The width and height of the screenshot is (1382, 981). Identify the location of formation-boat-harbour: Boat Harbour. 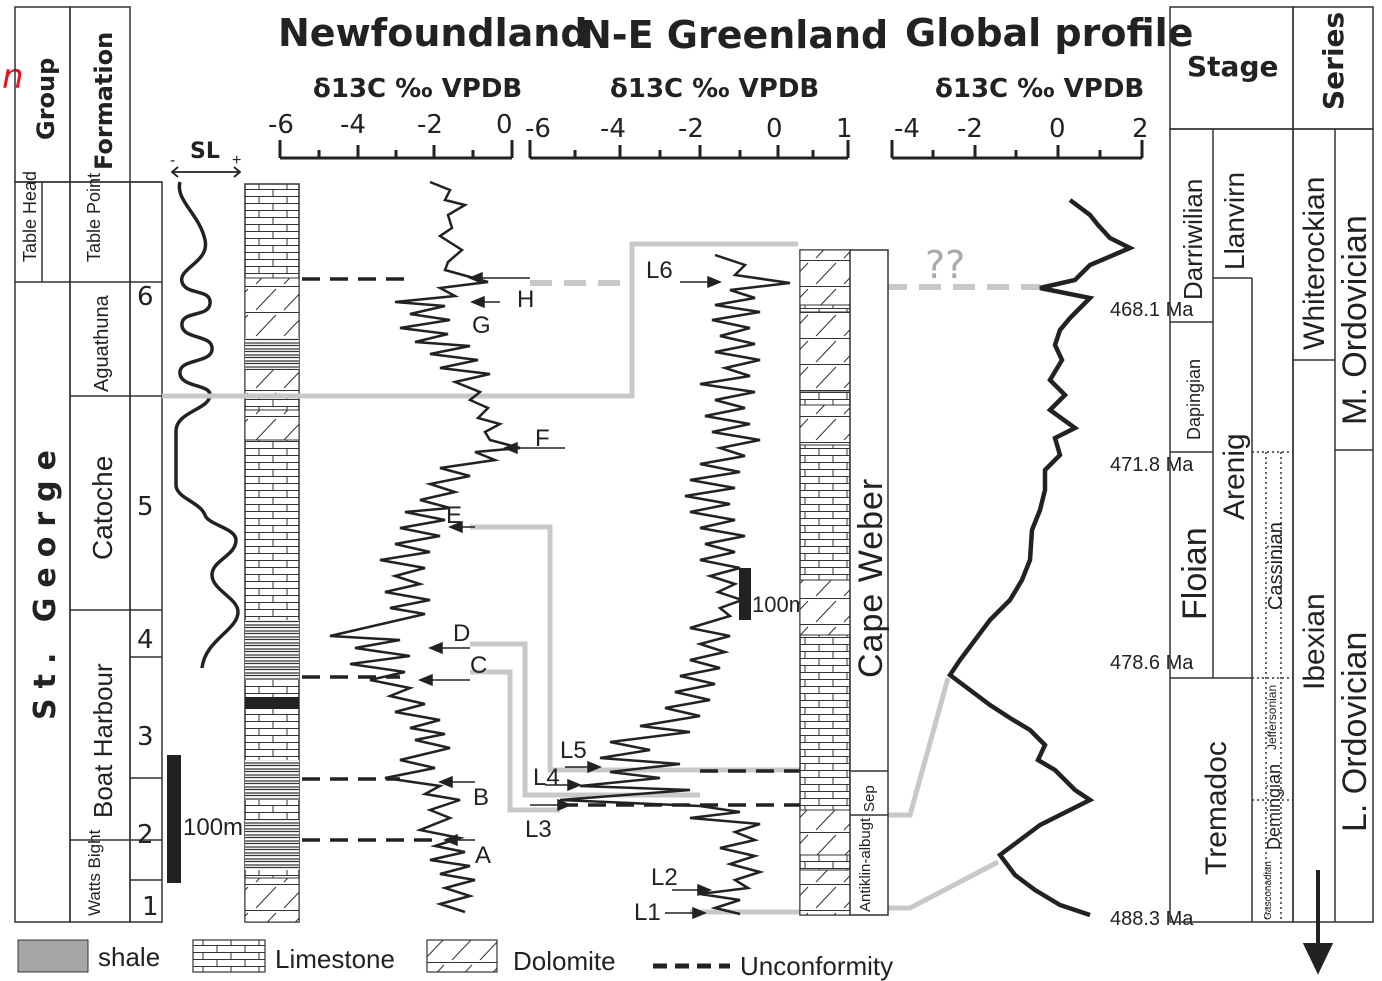
(103, 740).